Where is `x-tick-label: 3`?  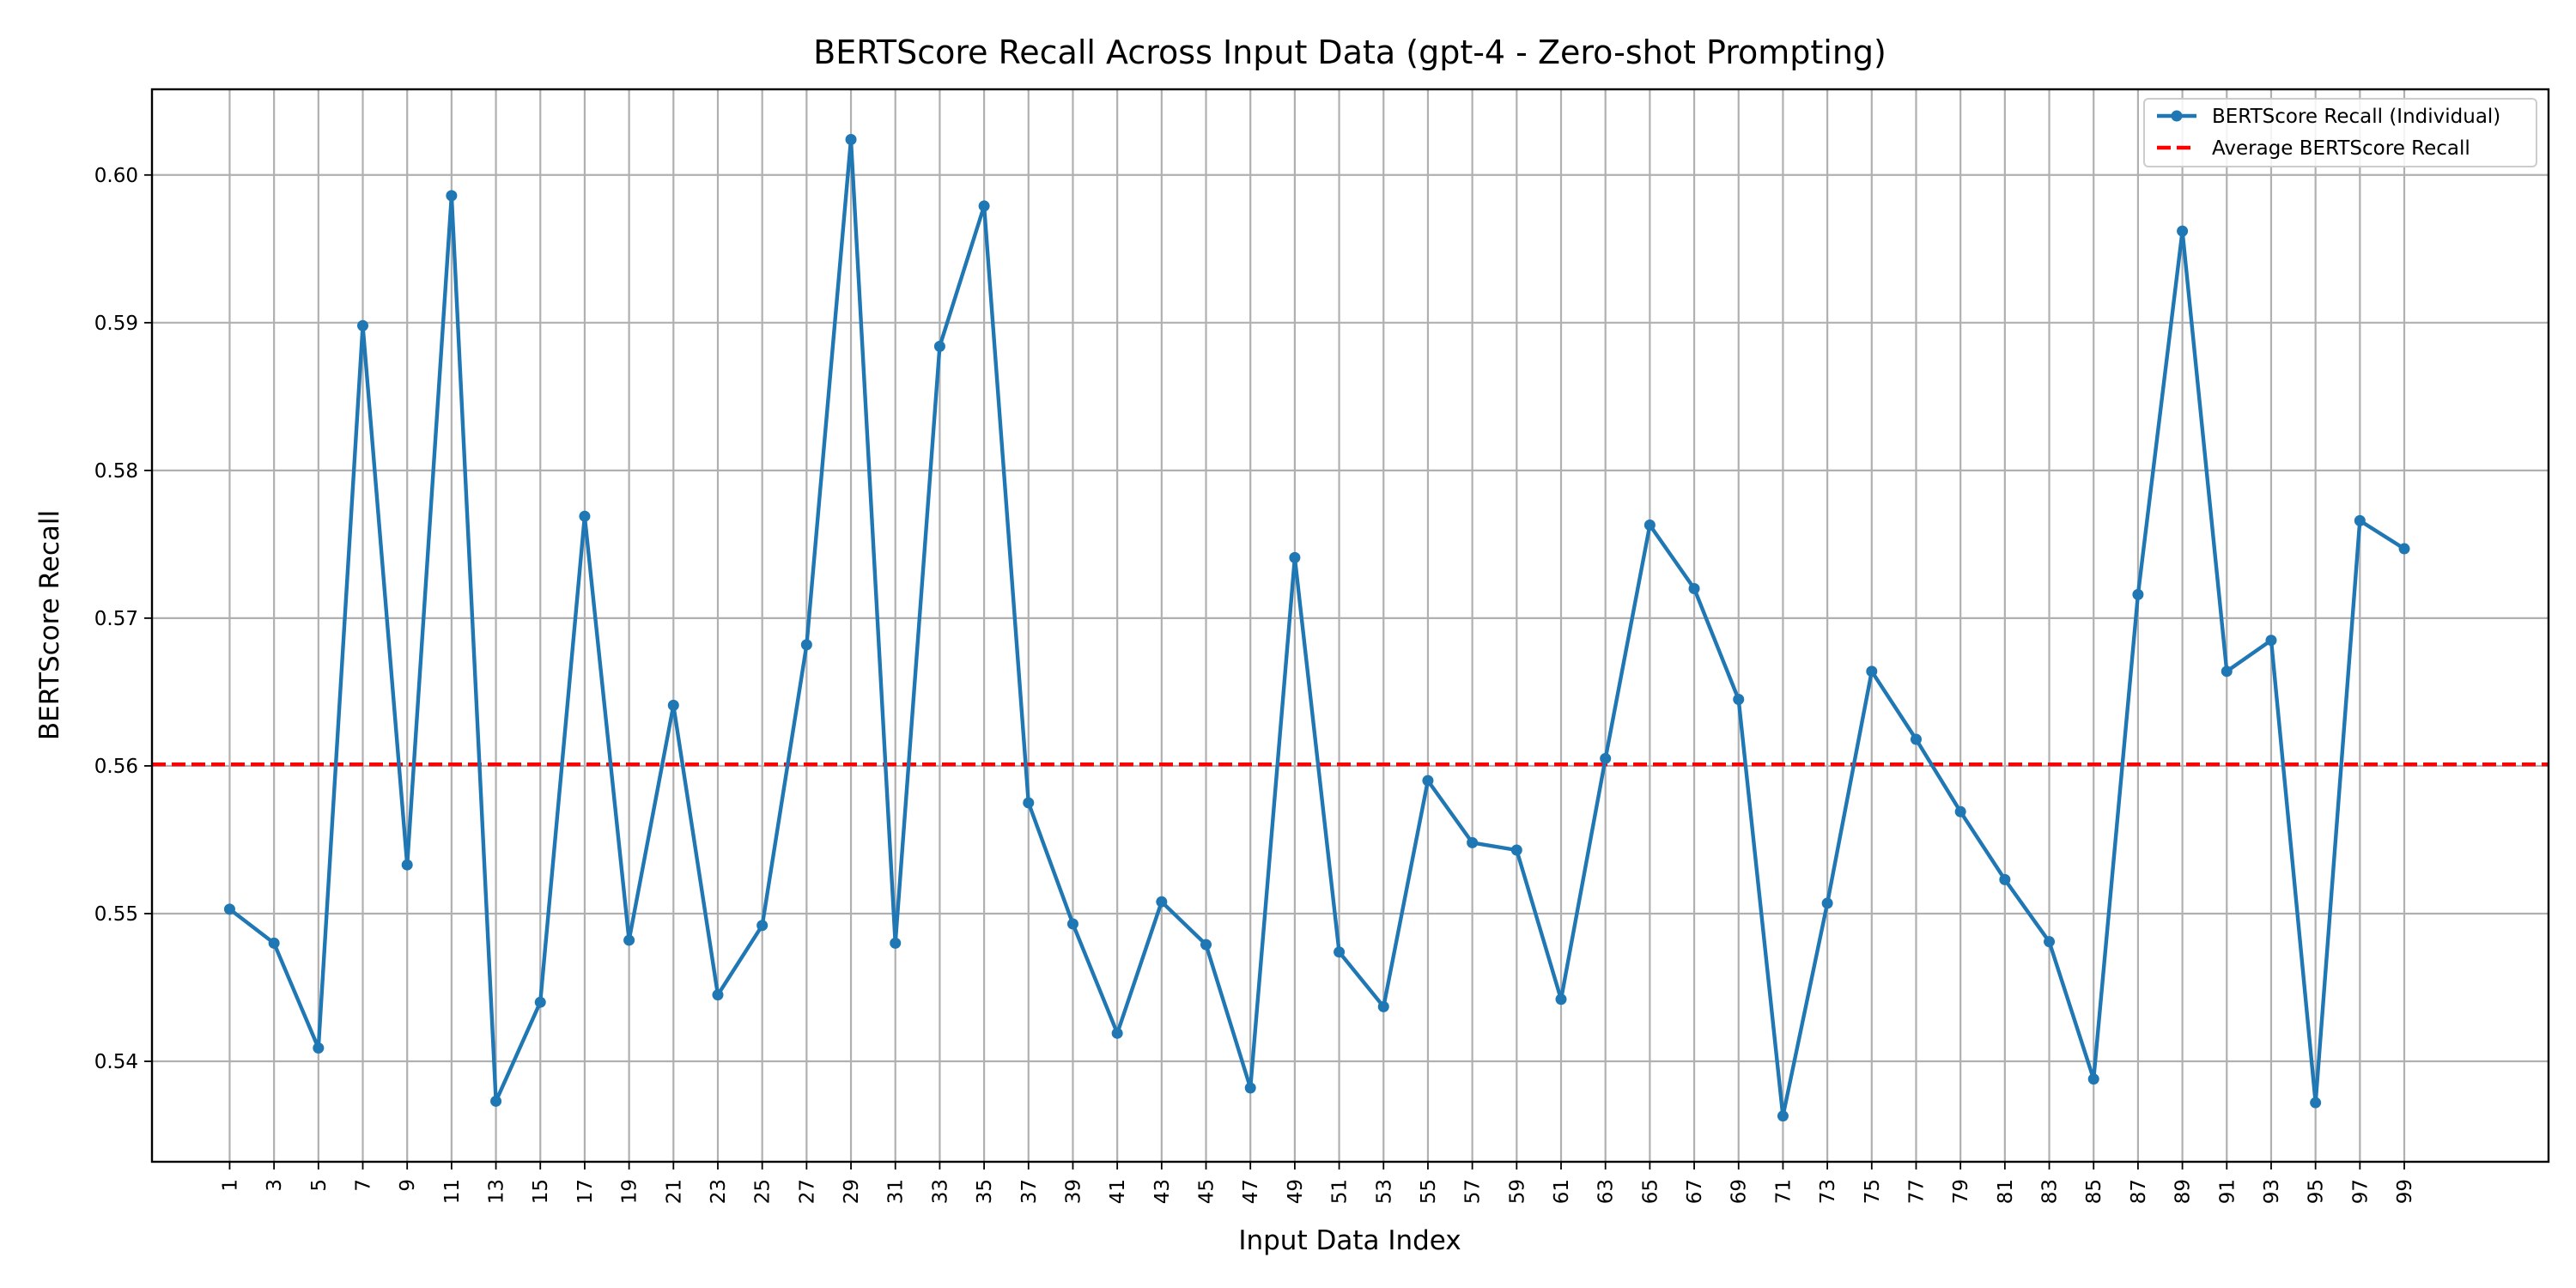
x-tick-label: 3 is located at coordinates (275, 1185).